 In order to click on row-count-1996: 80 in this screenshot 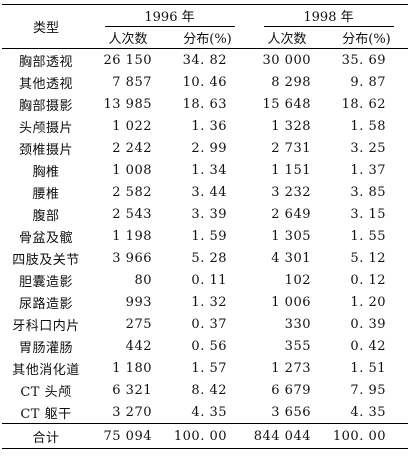, I will do `click(143, 280)`.